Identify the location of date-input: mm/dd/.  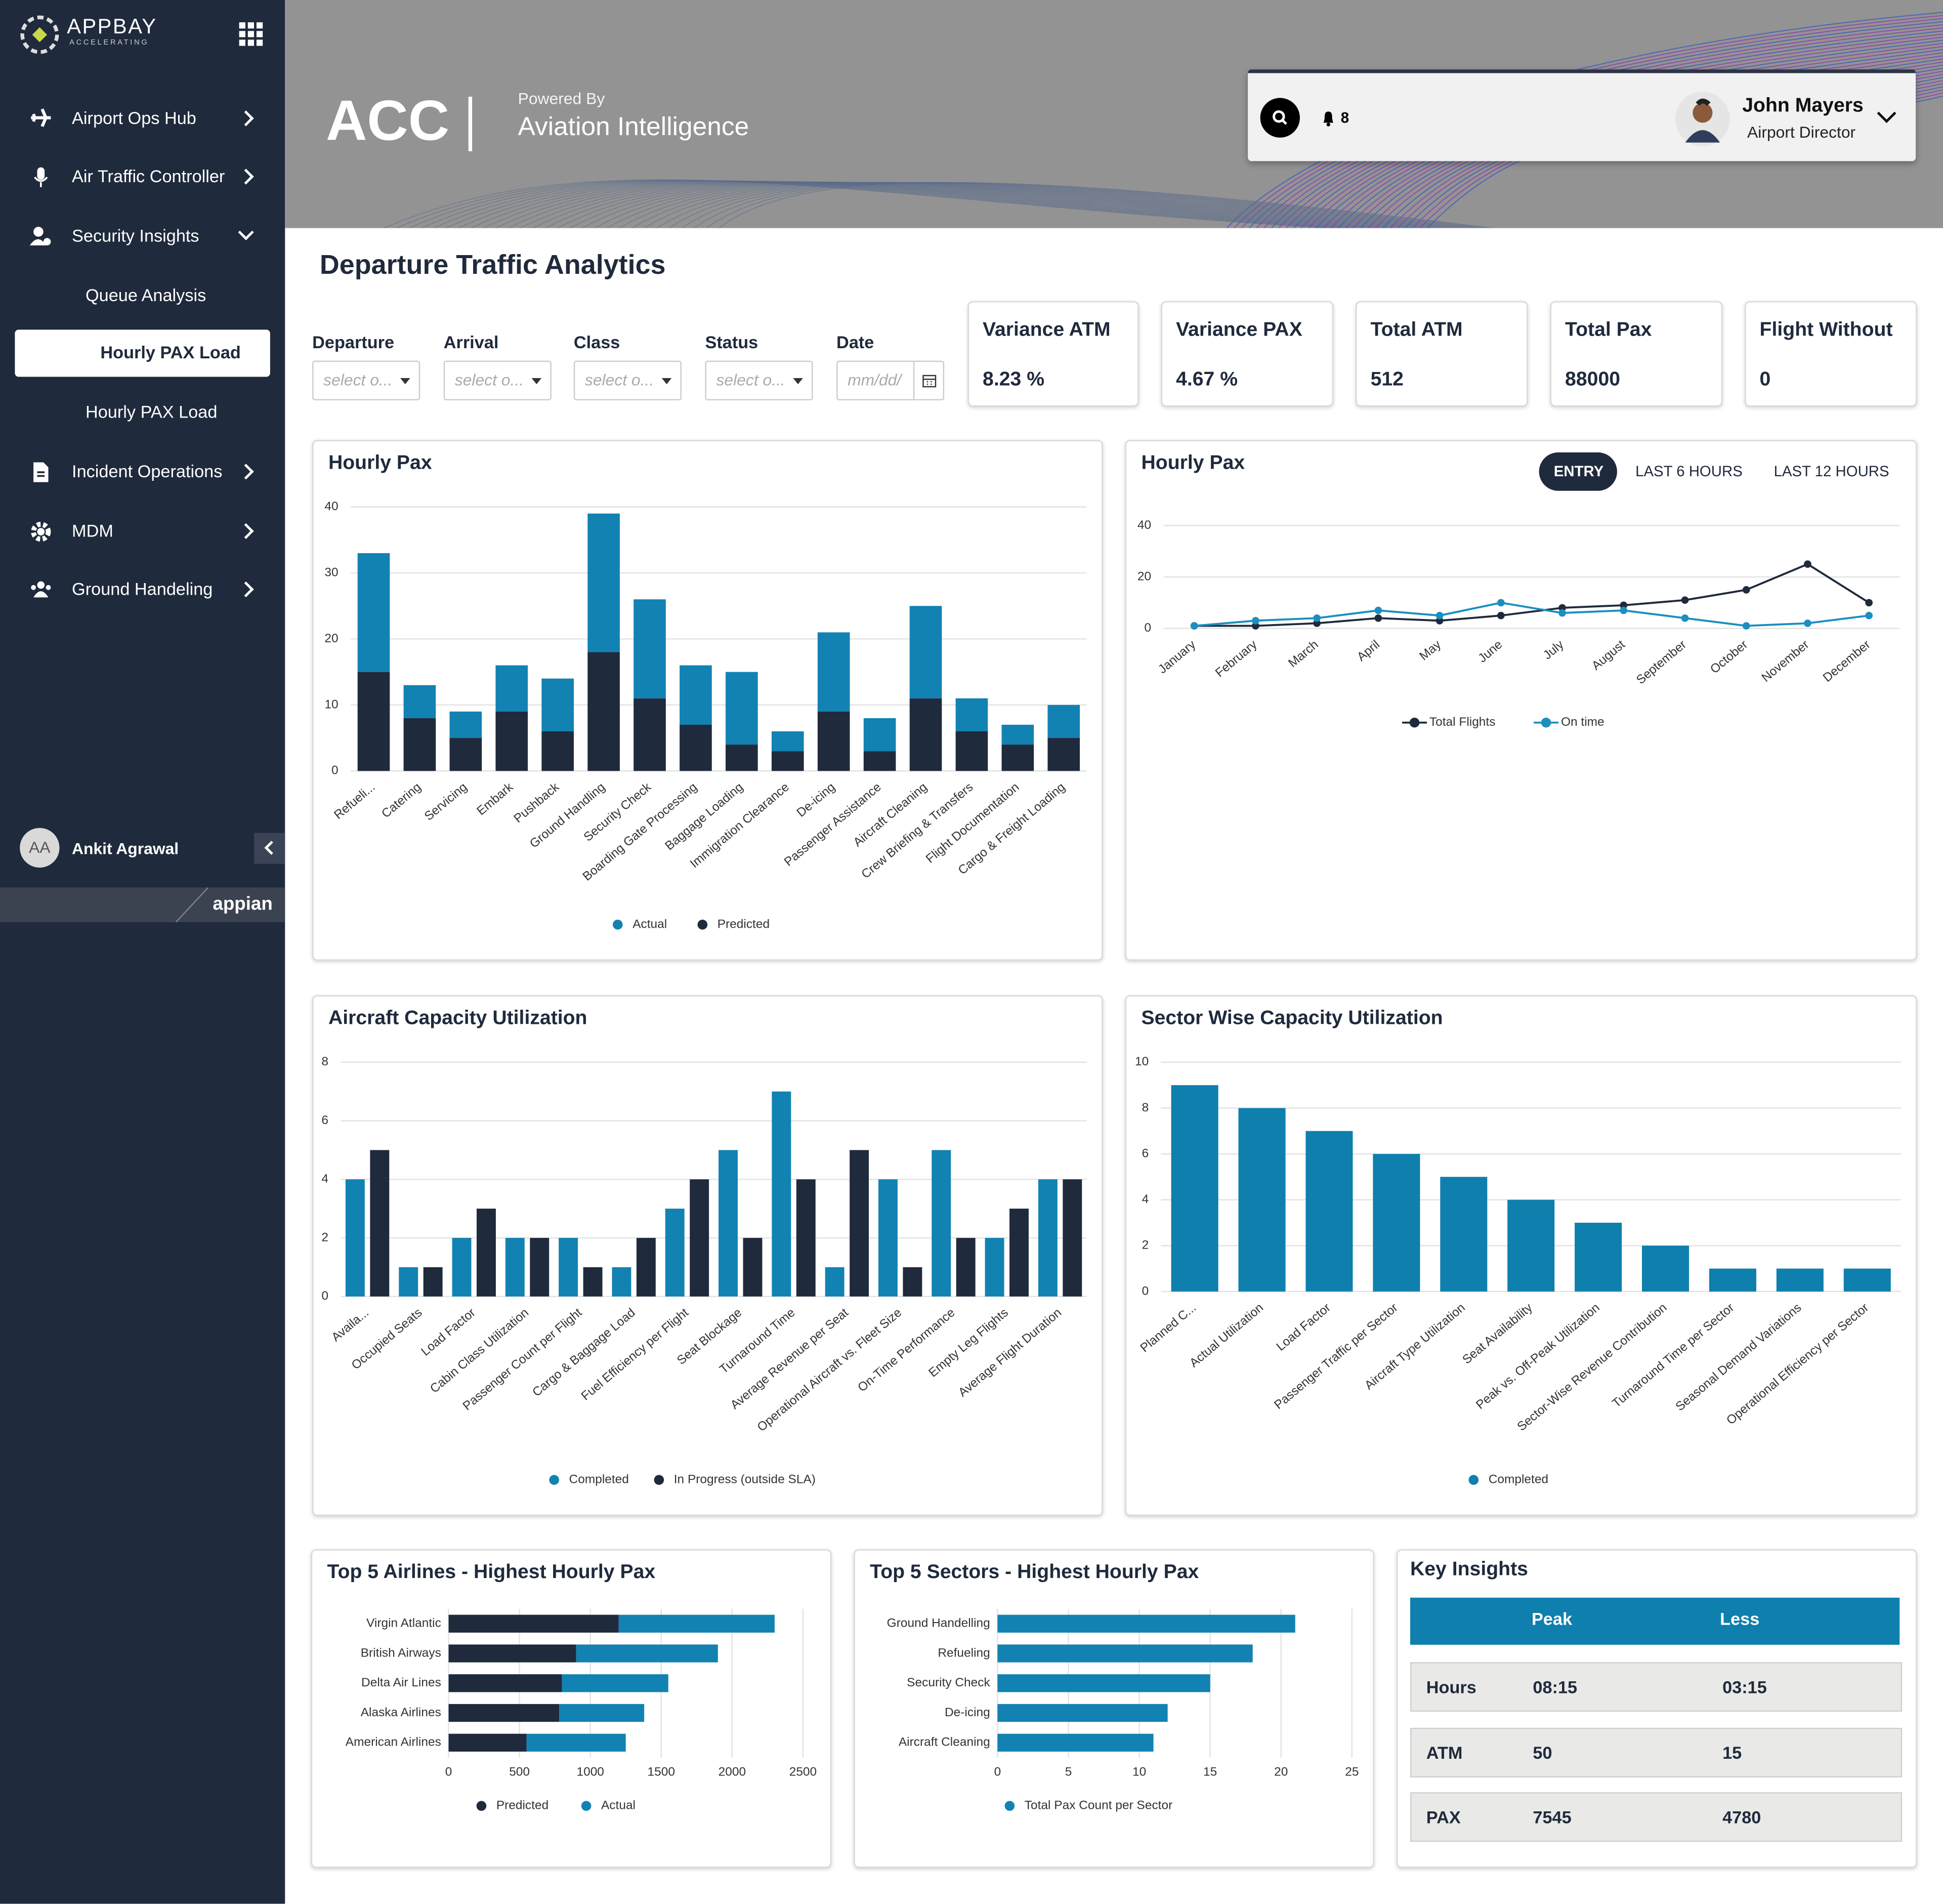
(890, 380).